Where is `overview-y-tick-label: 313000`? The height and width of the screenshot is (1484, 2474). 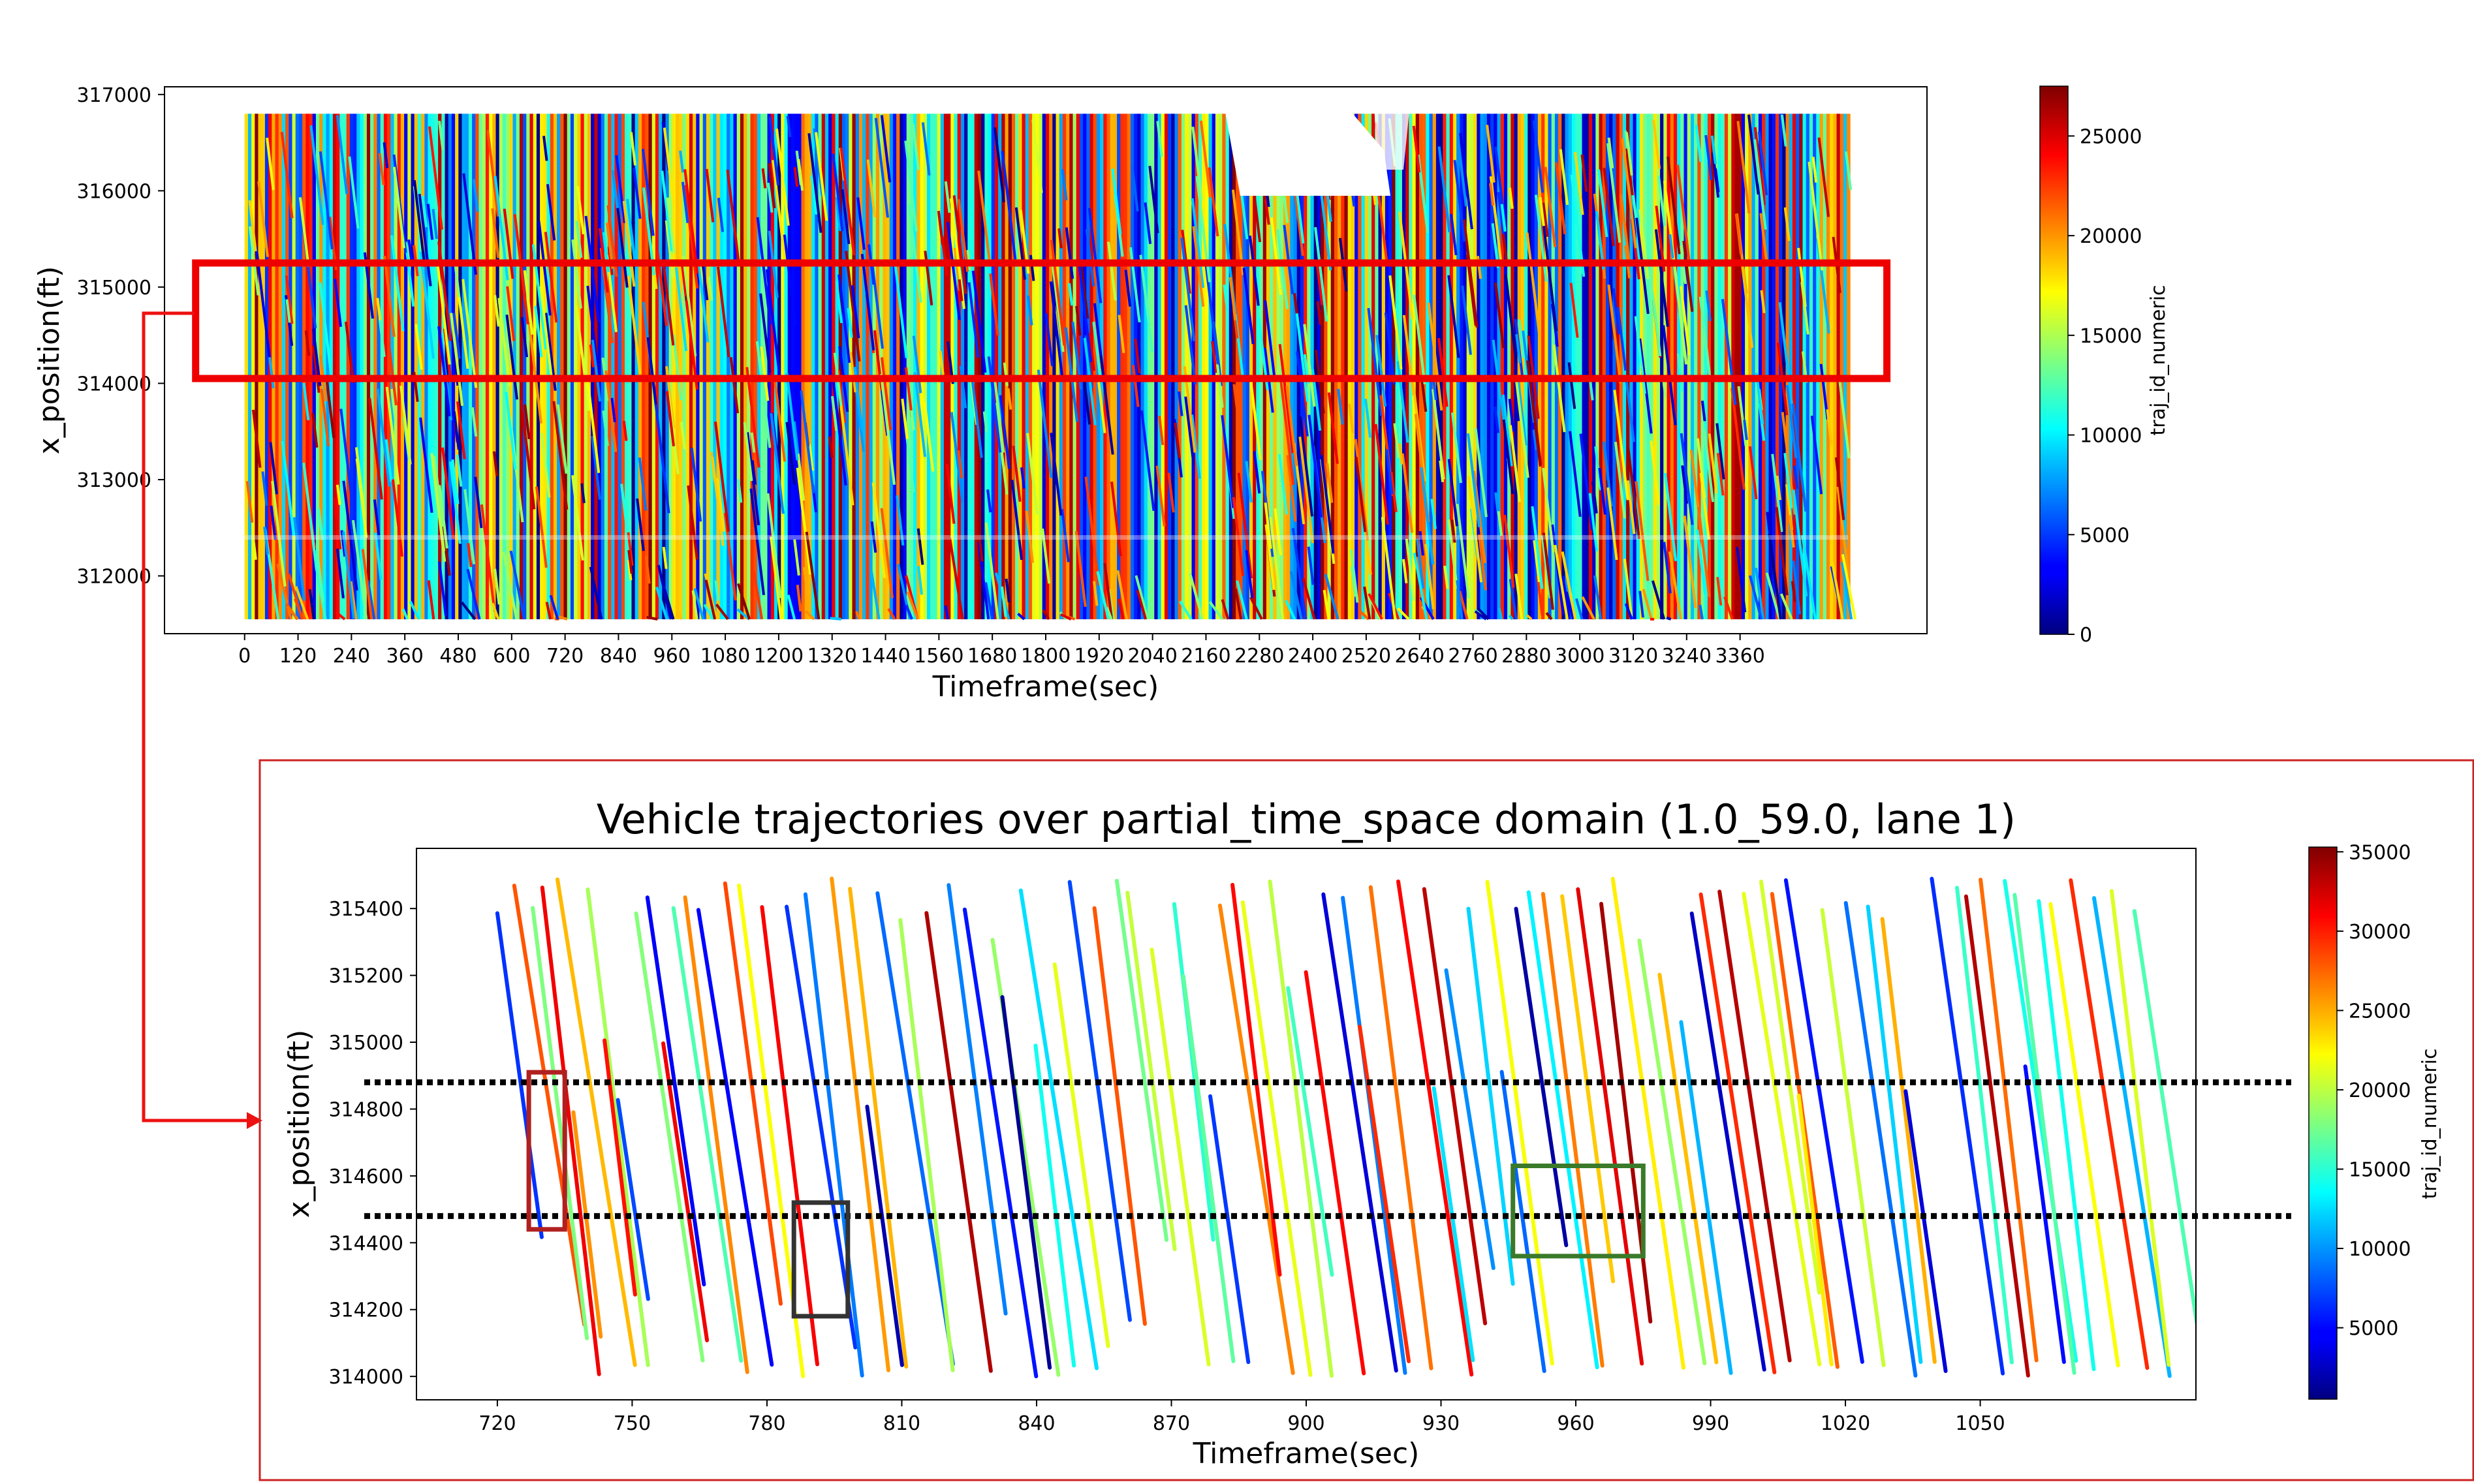
overview-y-tick-label: 313000 is located at coordinates (113, 480).